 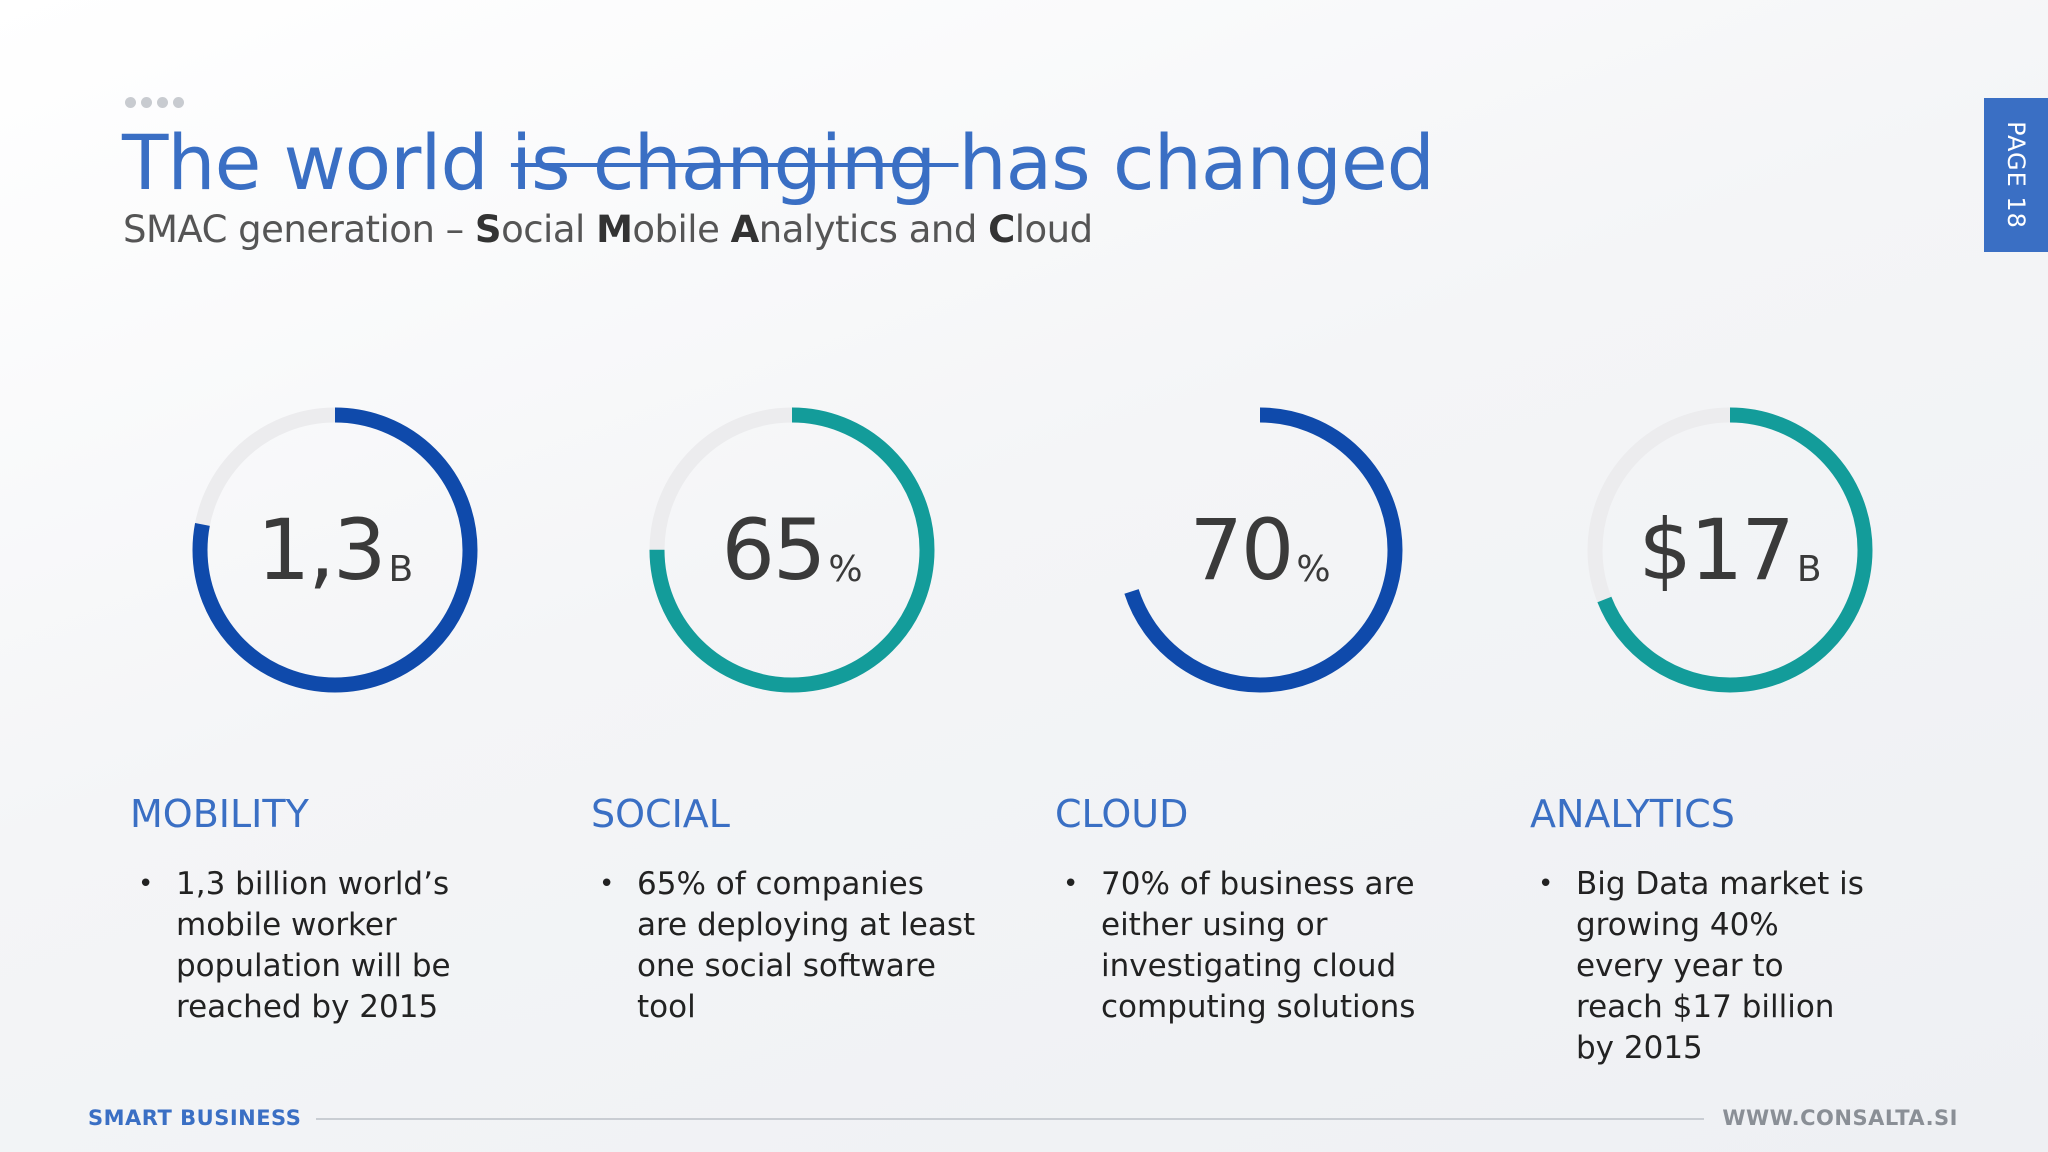 I want to click on subtitle-part: M, so click(x=614, y=229).